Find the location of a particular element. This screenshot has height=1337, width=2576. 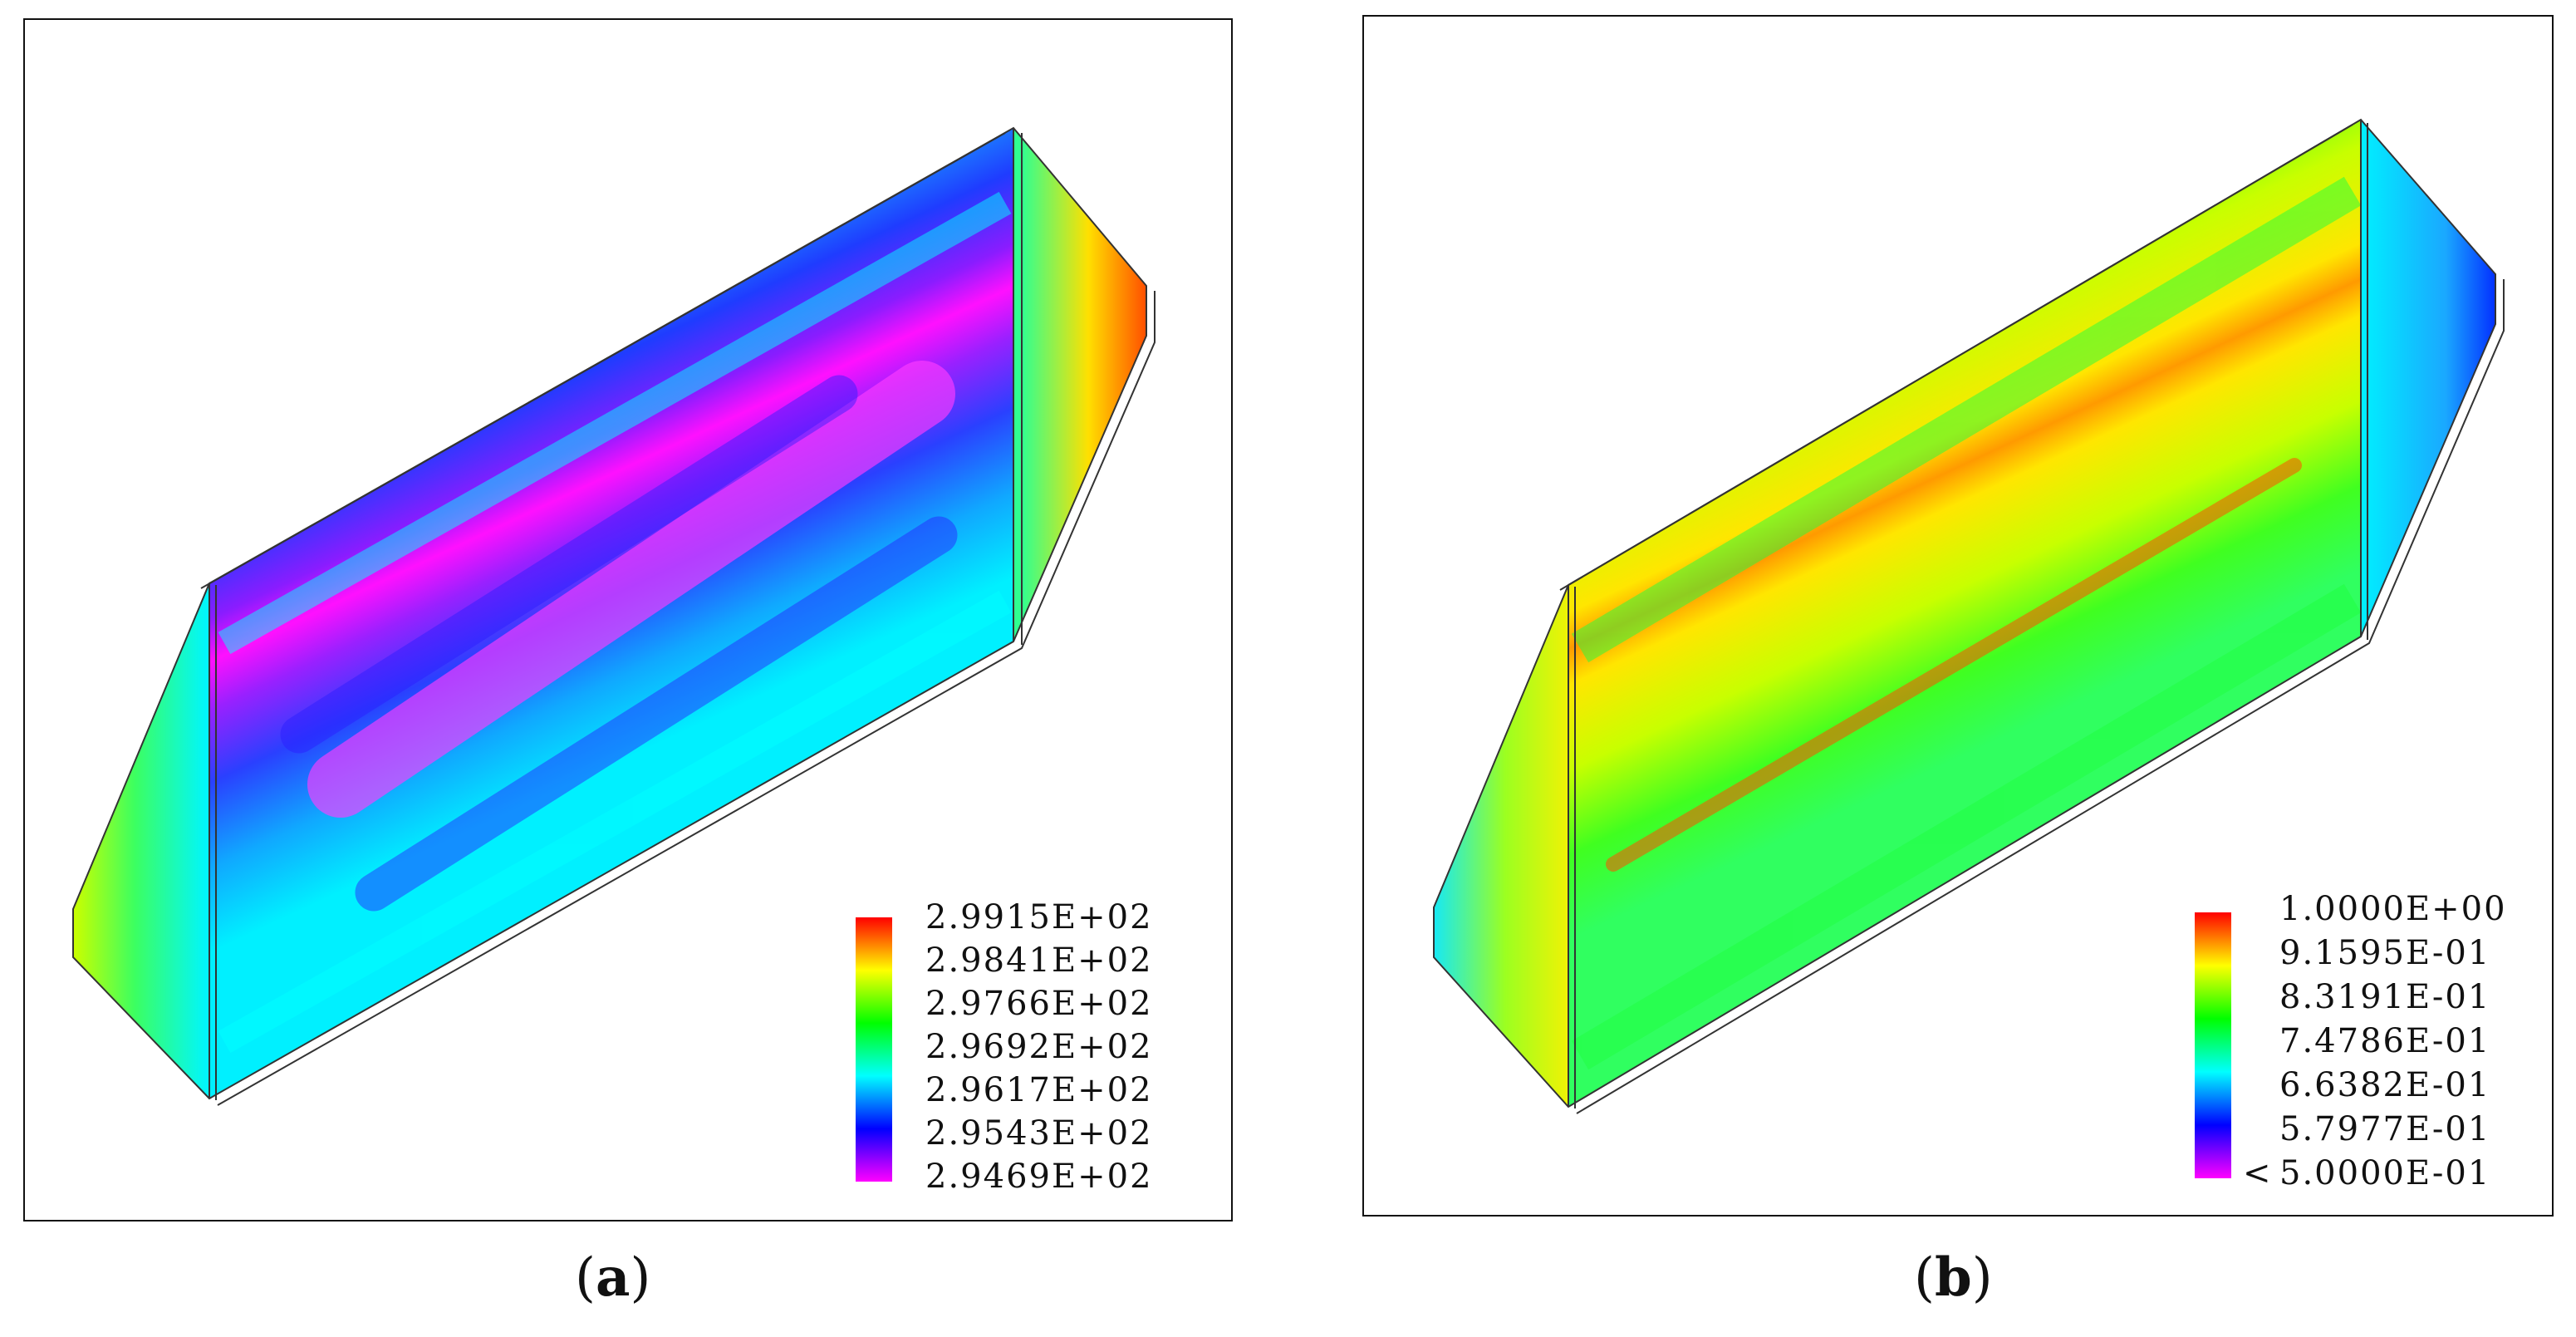

legend-label: 5.0000E-01 is located at coordinates (2385, 1173).